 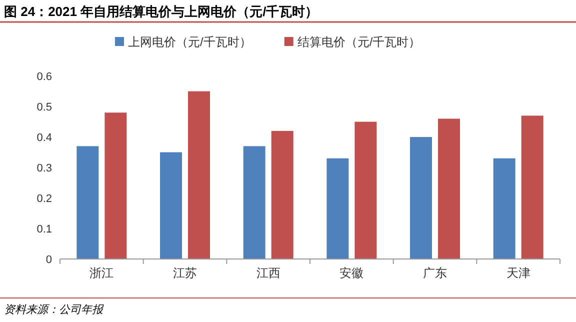 What do you see at coordinates (44, 108) in the screenshot?
I see `y-tick-label: 0.5` at bounding box center [44, 108].